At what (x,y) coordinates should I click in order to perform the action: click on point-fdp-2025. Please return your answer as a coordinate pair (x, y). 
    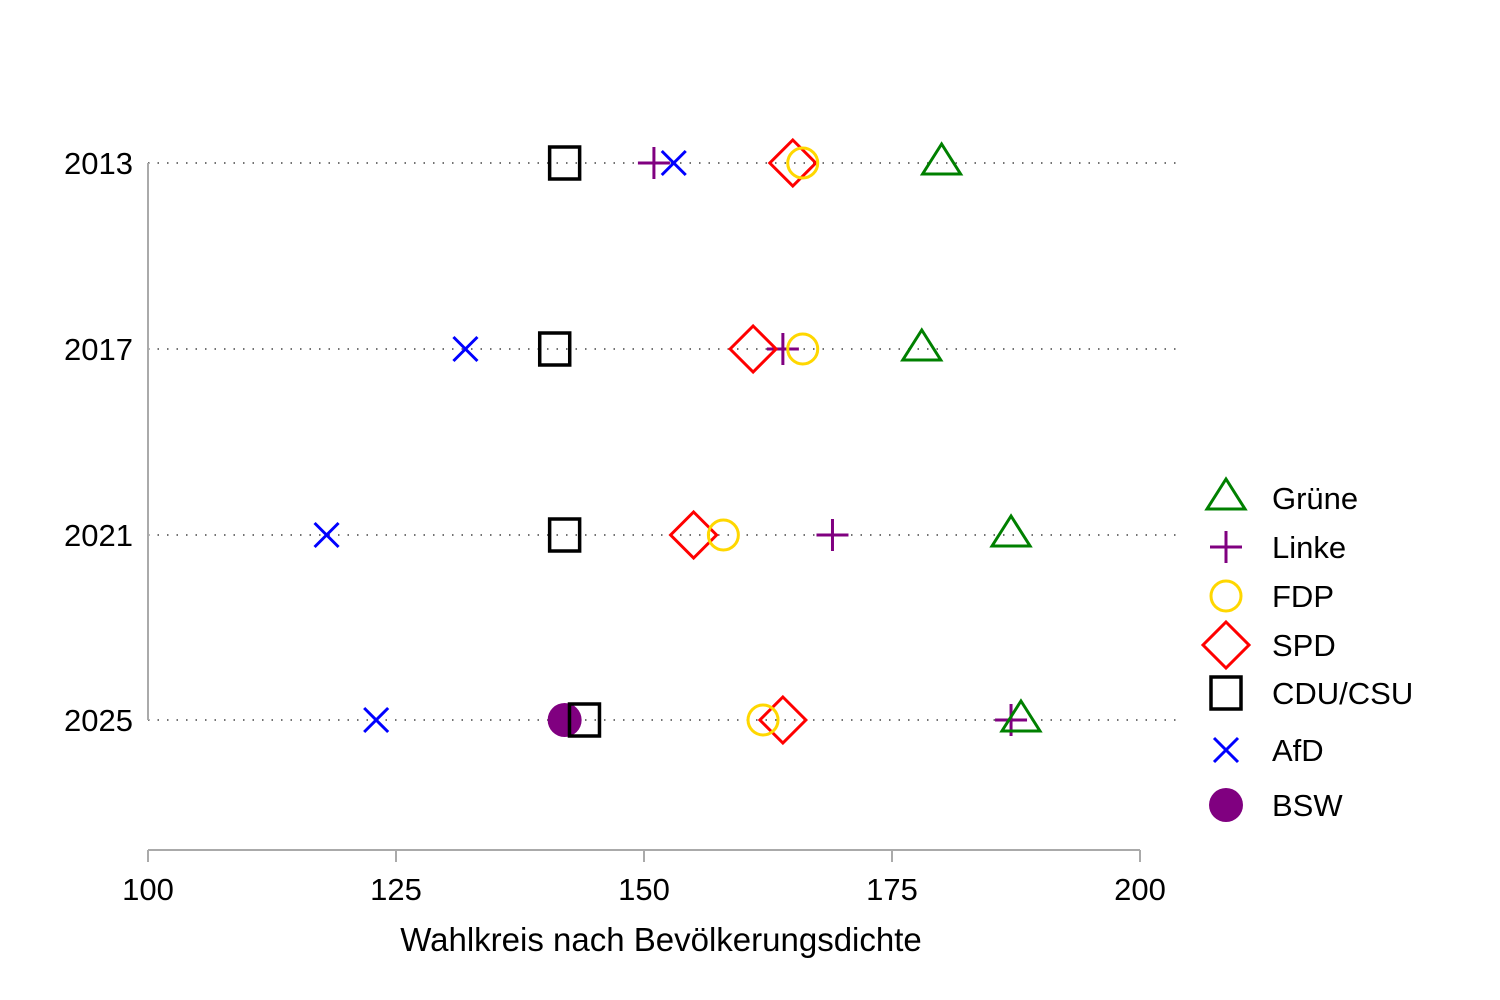
    Looking at the image, I should click on (763, 720).